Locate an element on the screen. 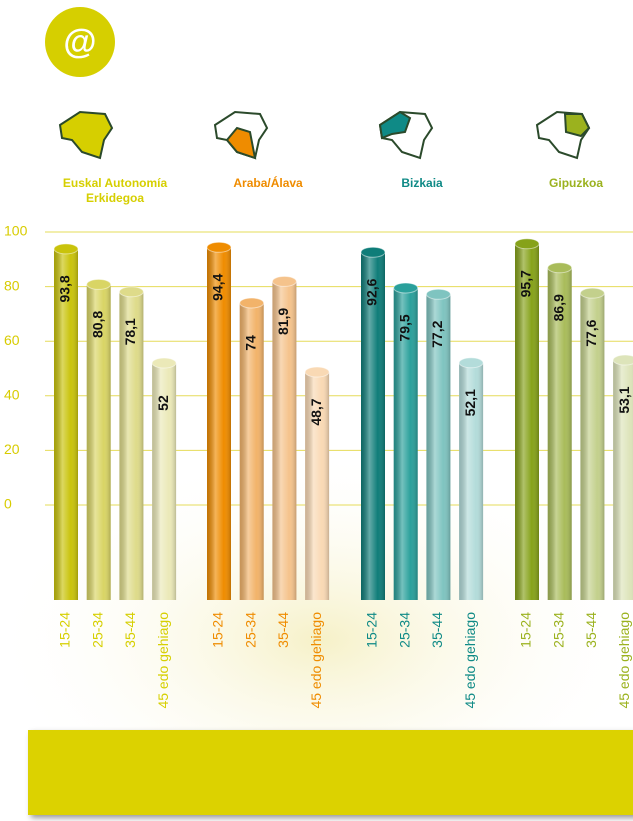 This screenshot has height=821, width=633. region-label: Bizkaia is located at coordinates (422, 183).